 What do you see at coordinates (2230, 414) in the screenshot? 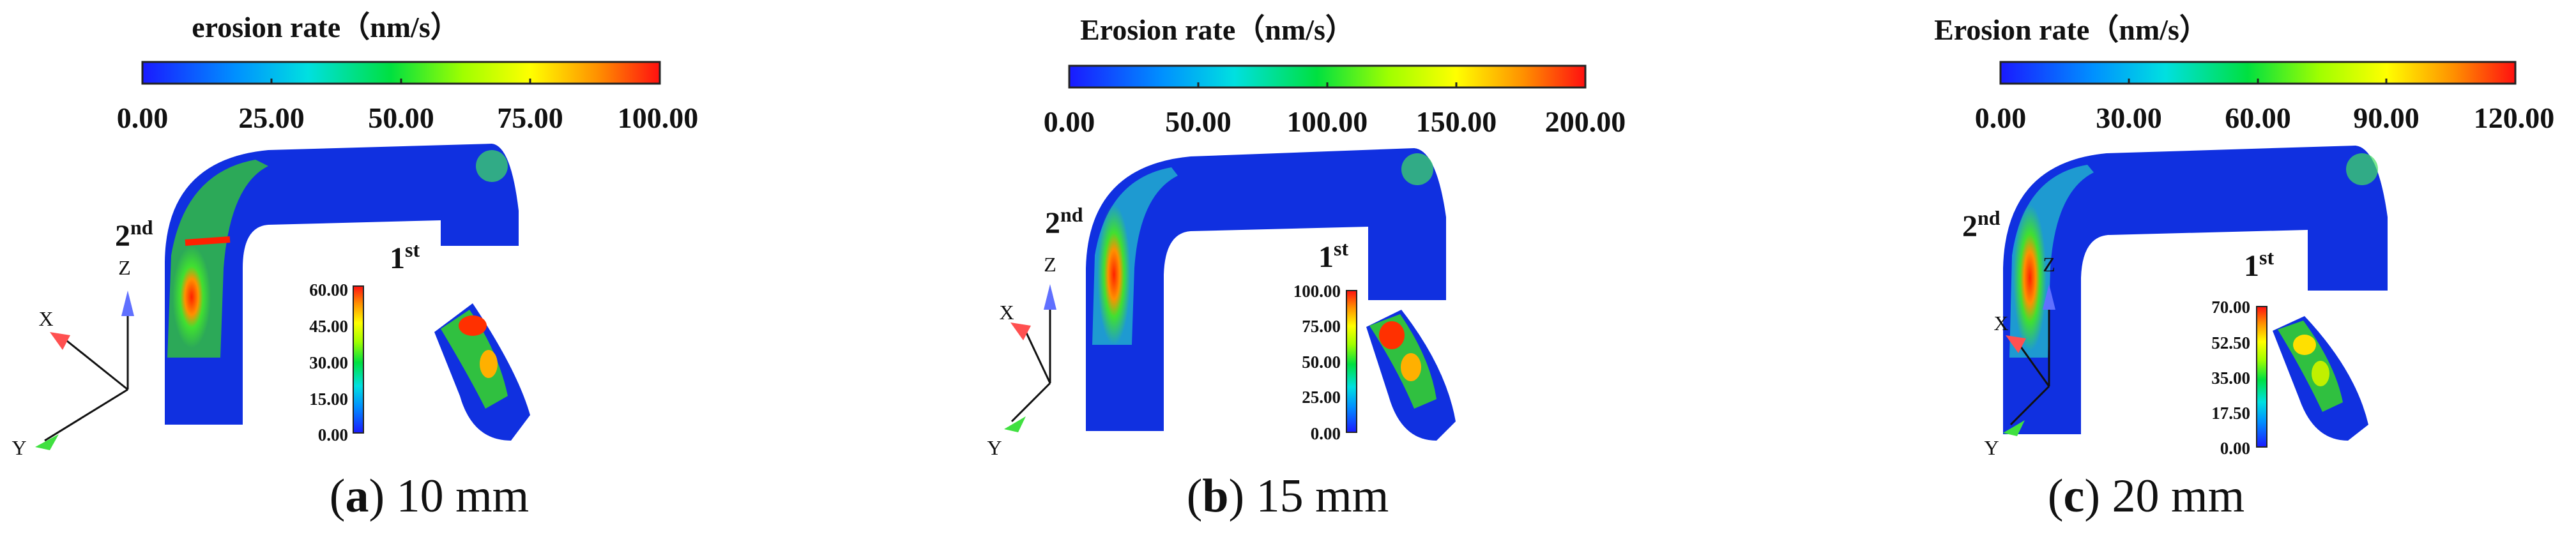
I see `inset-tick: 17.50` at bounding box center [2230, 414].